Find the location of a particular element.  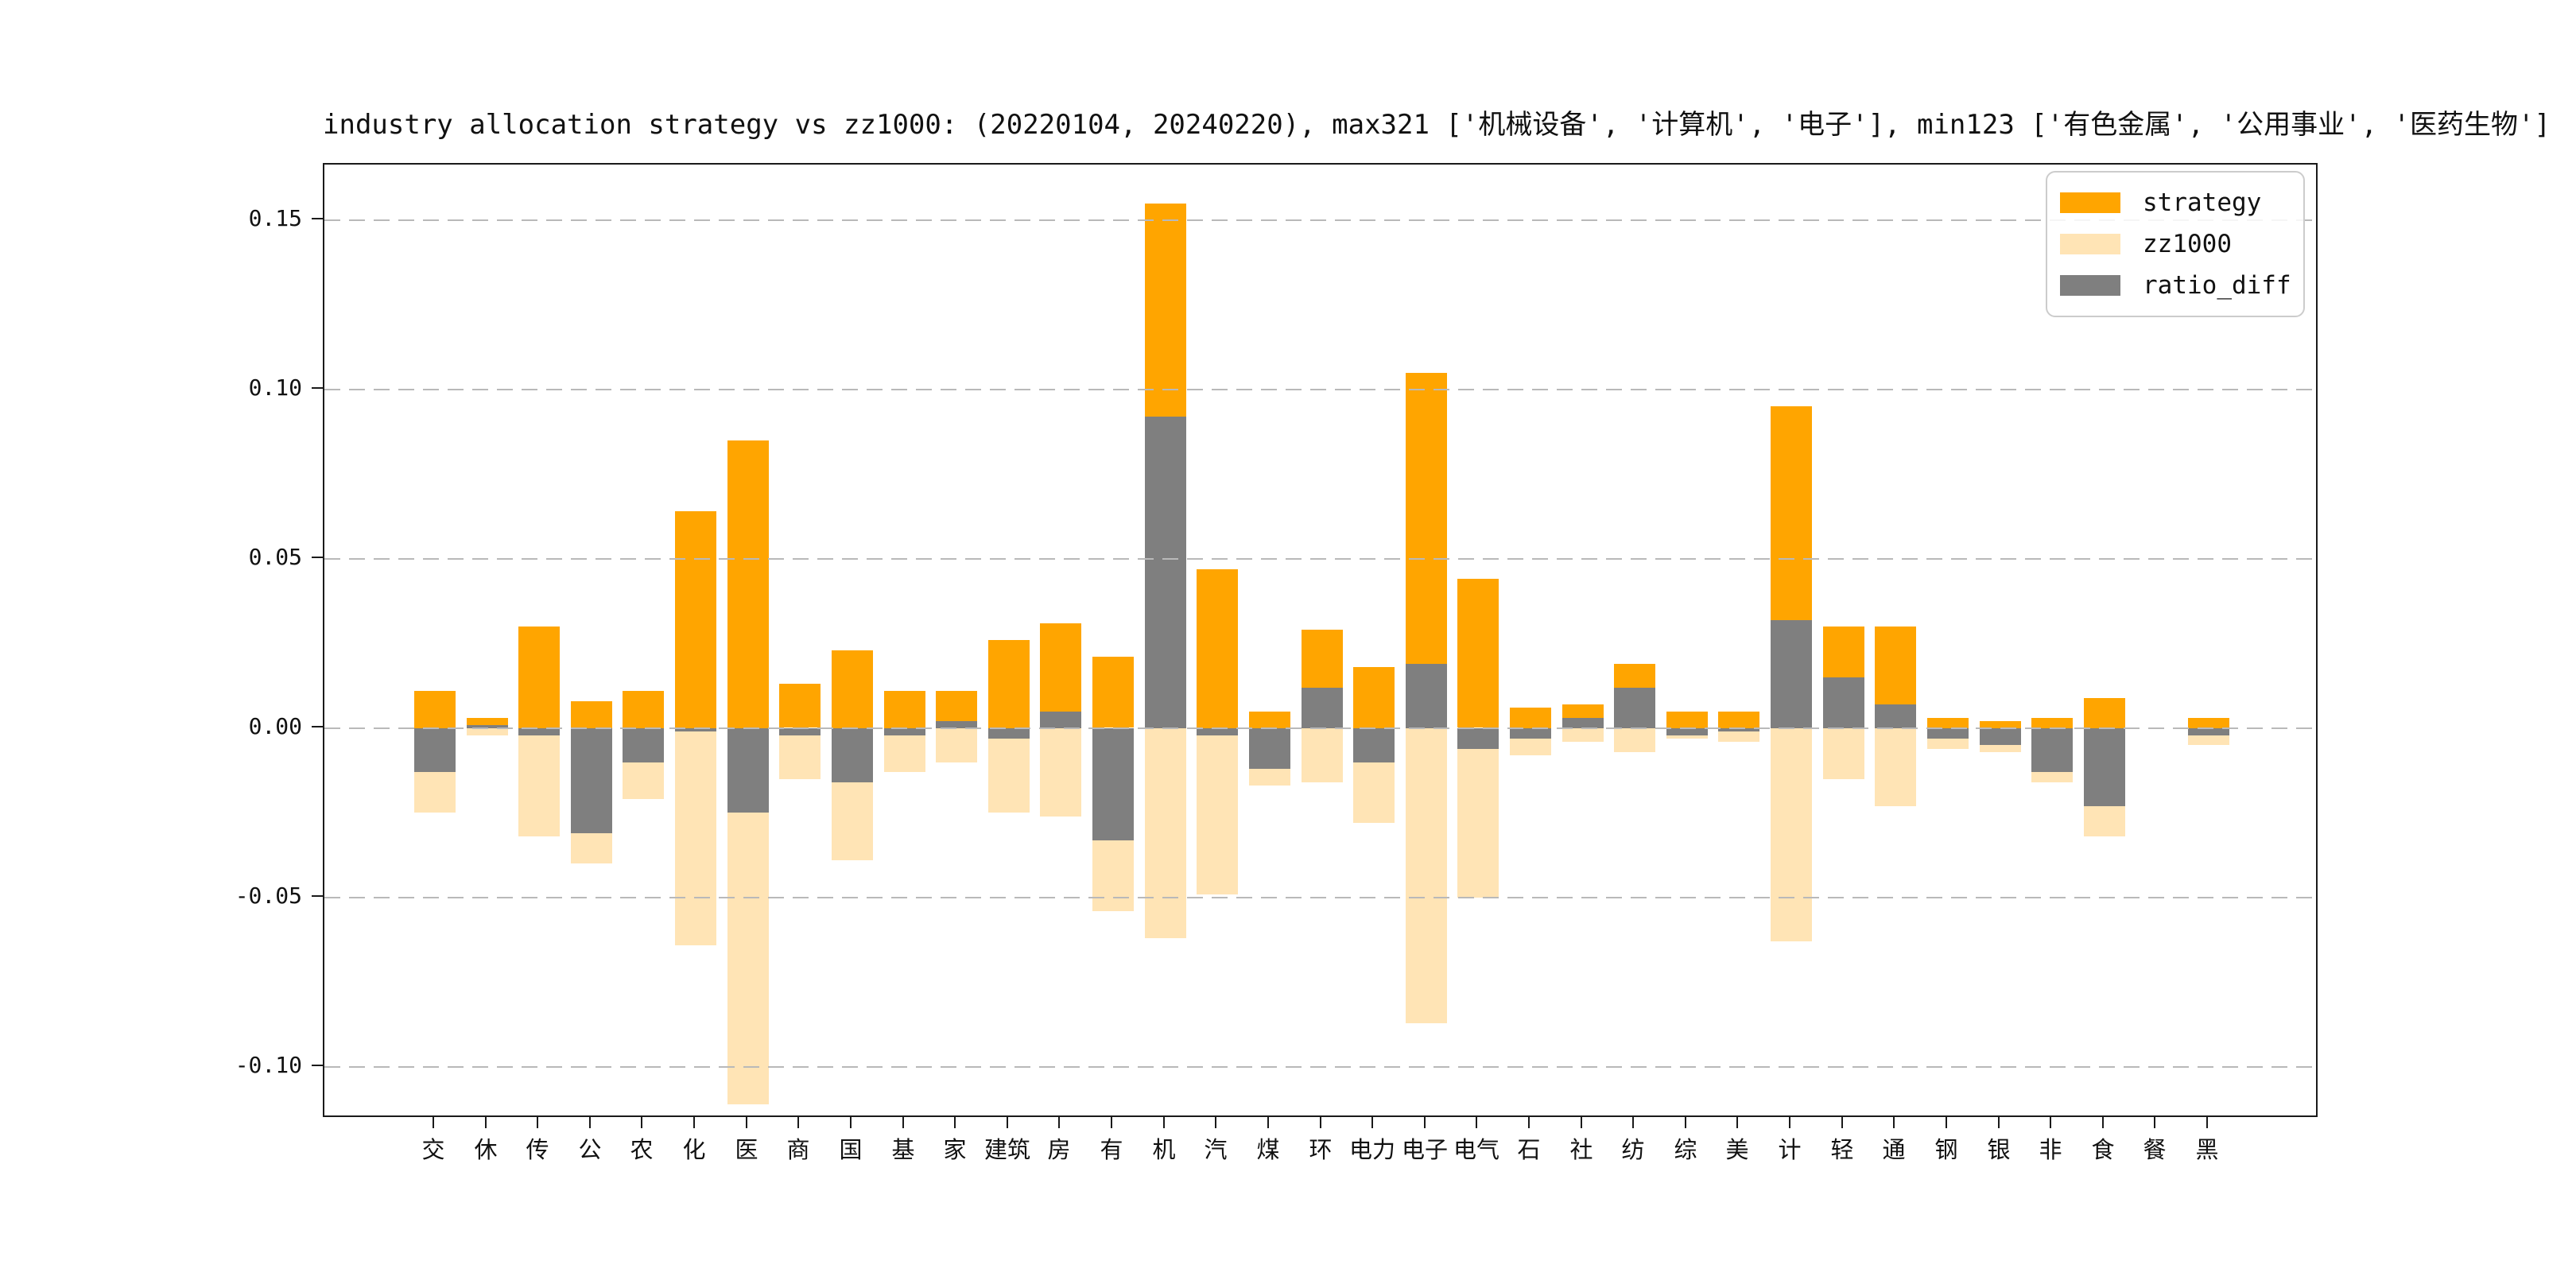

legend-swatch-ratio-diff-icon is located at coordinates (2090, 285).